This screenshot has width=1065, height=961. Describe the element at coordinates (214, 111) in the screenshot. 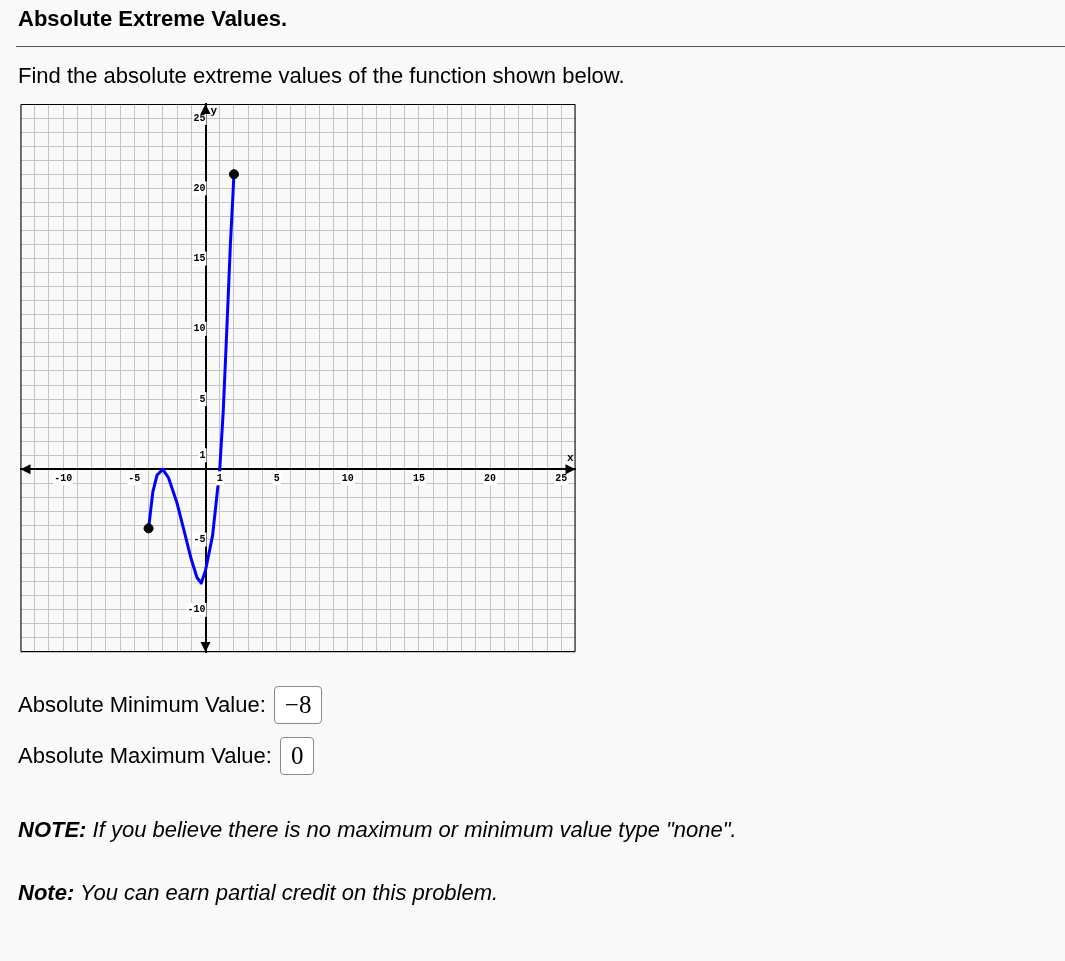

I see `y-axis-title: y` at that location.